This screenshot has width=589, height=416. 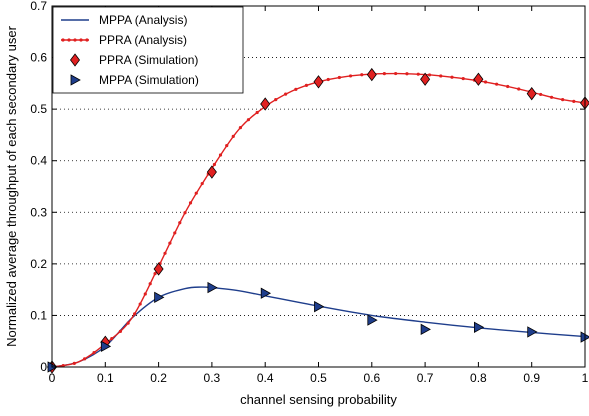 I want to click on y-tick-label: 0.3, so click(x=38, y=212).